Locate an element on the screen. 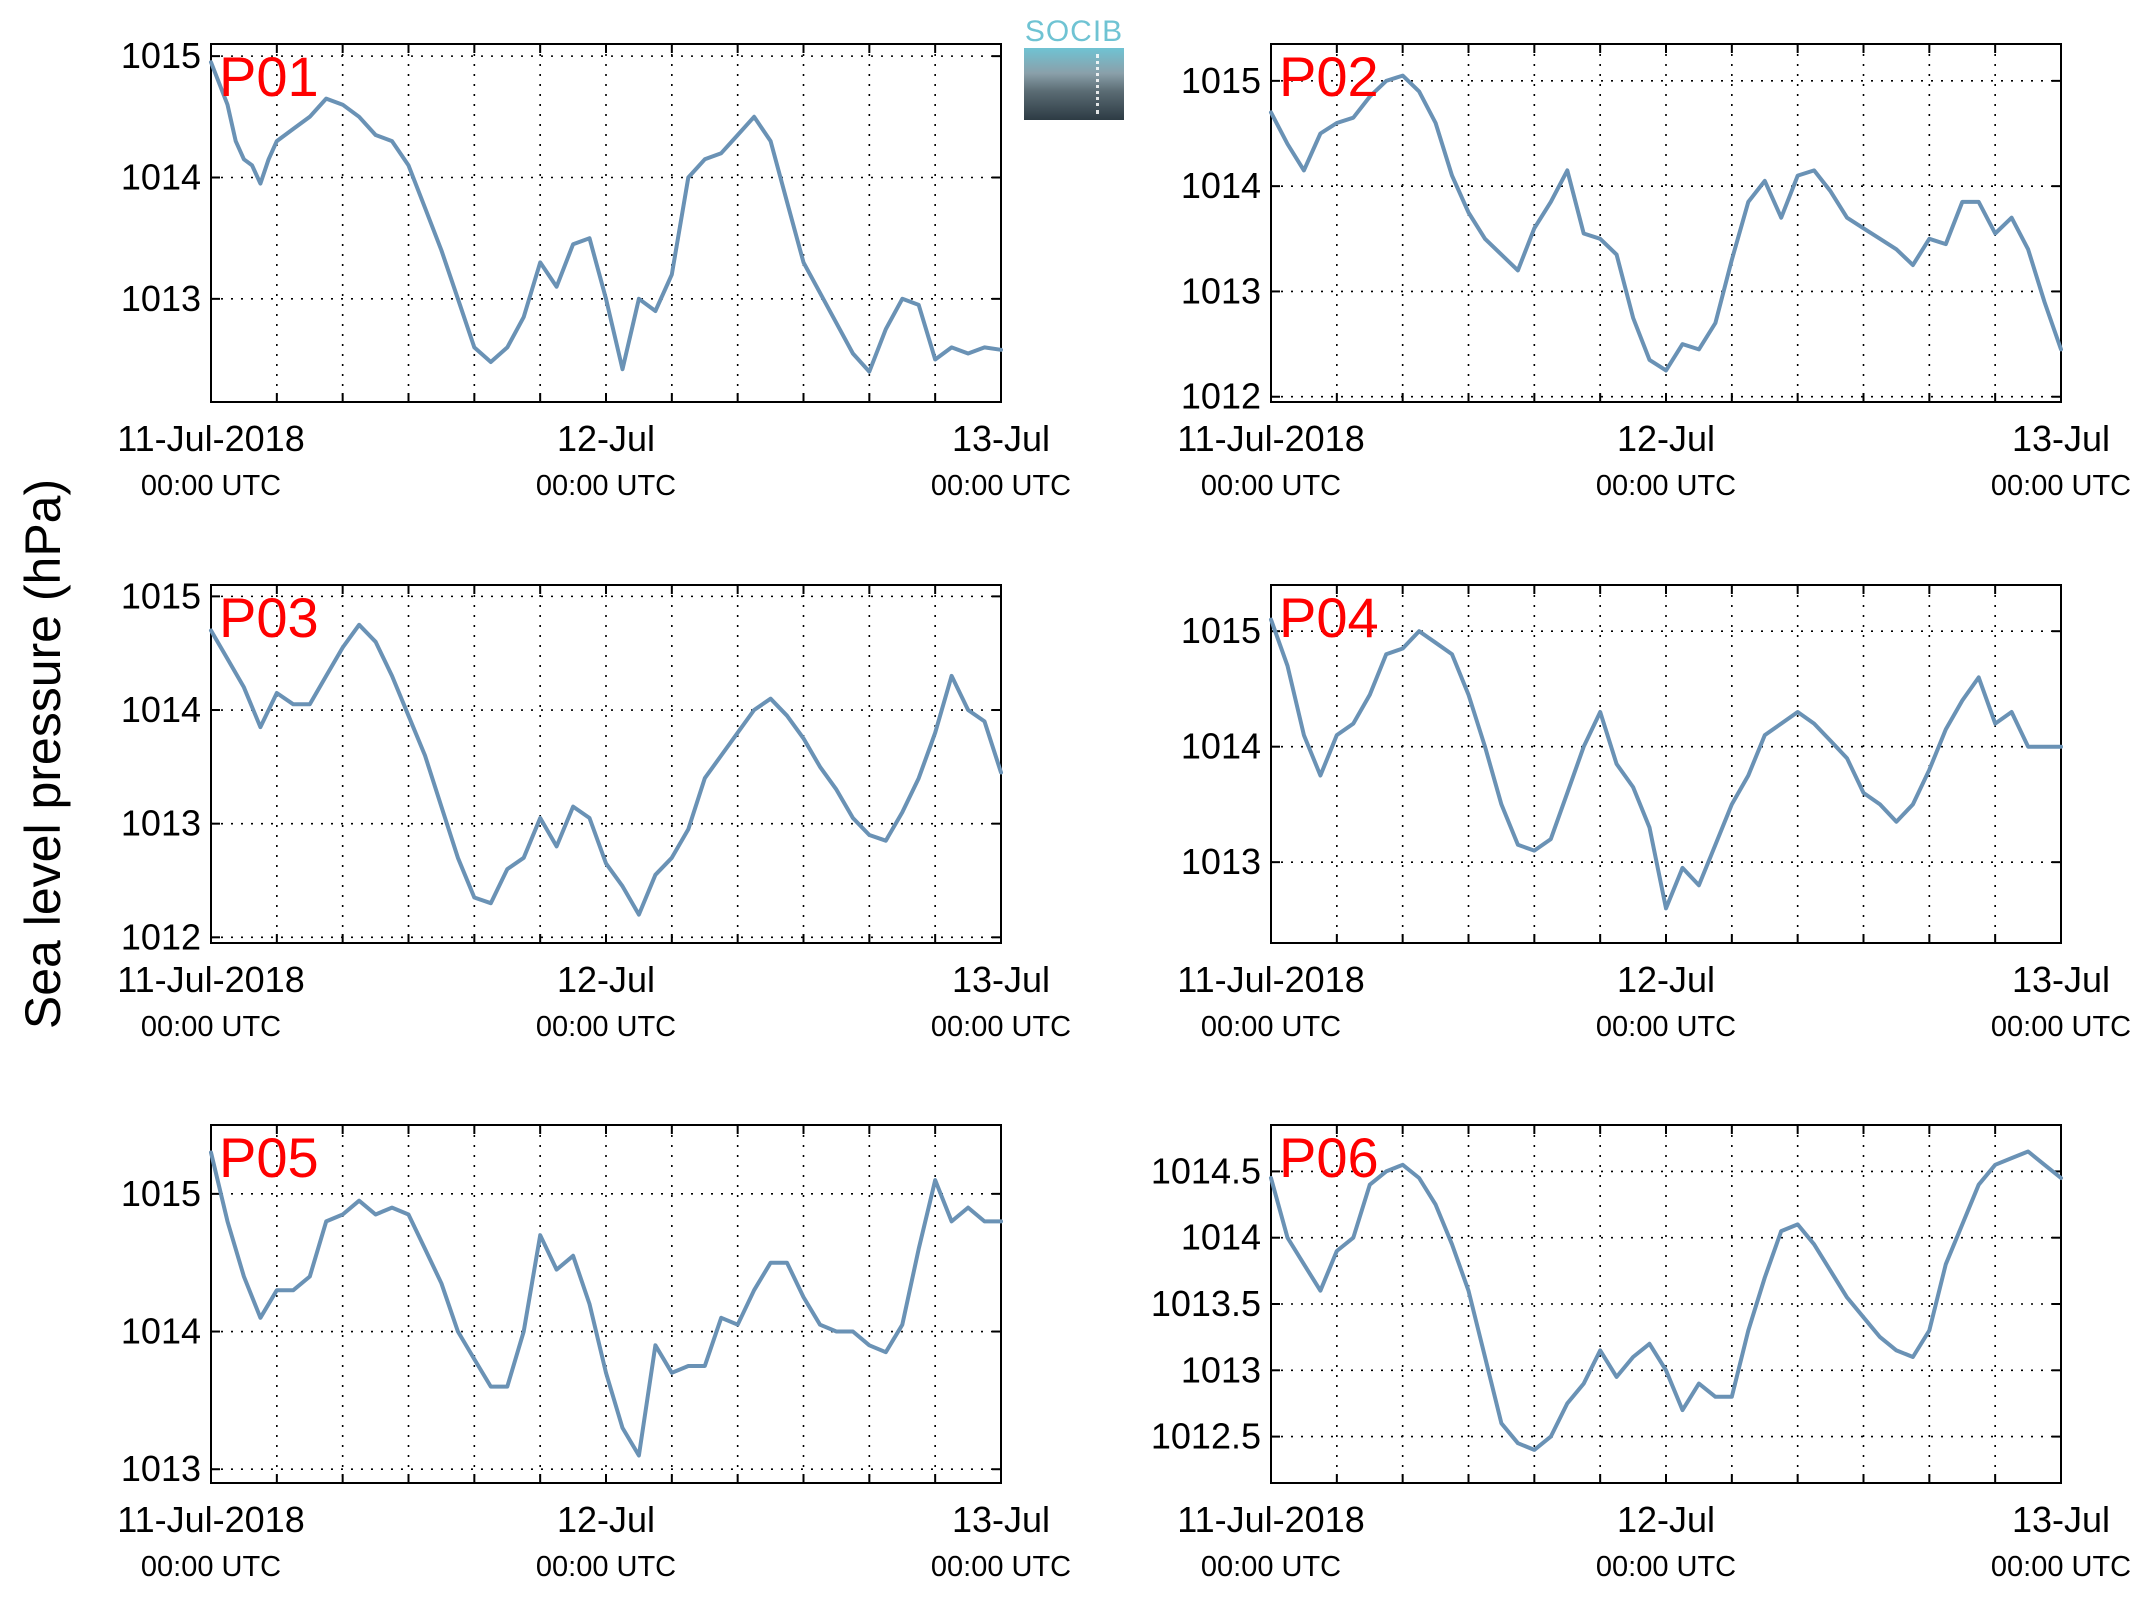 The width and height of the screenshot is (2142, 1608). panel-label: P05 is located at coordinates (269, 1157).